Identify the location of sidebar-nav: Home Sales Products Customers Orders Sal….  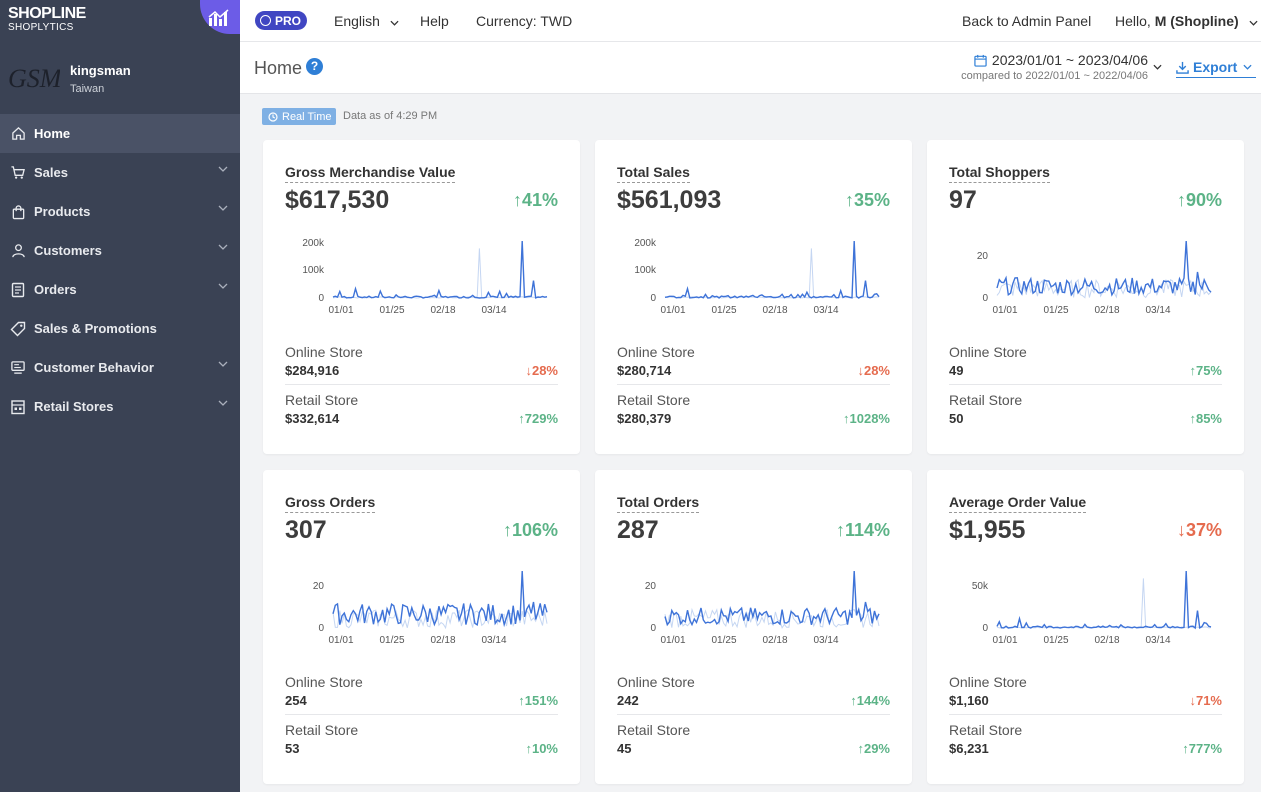
(120, 270).